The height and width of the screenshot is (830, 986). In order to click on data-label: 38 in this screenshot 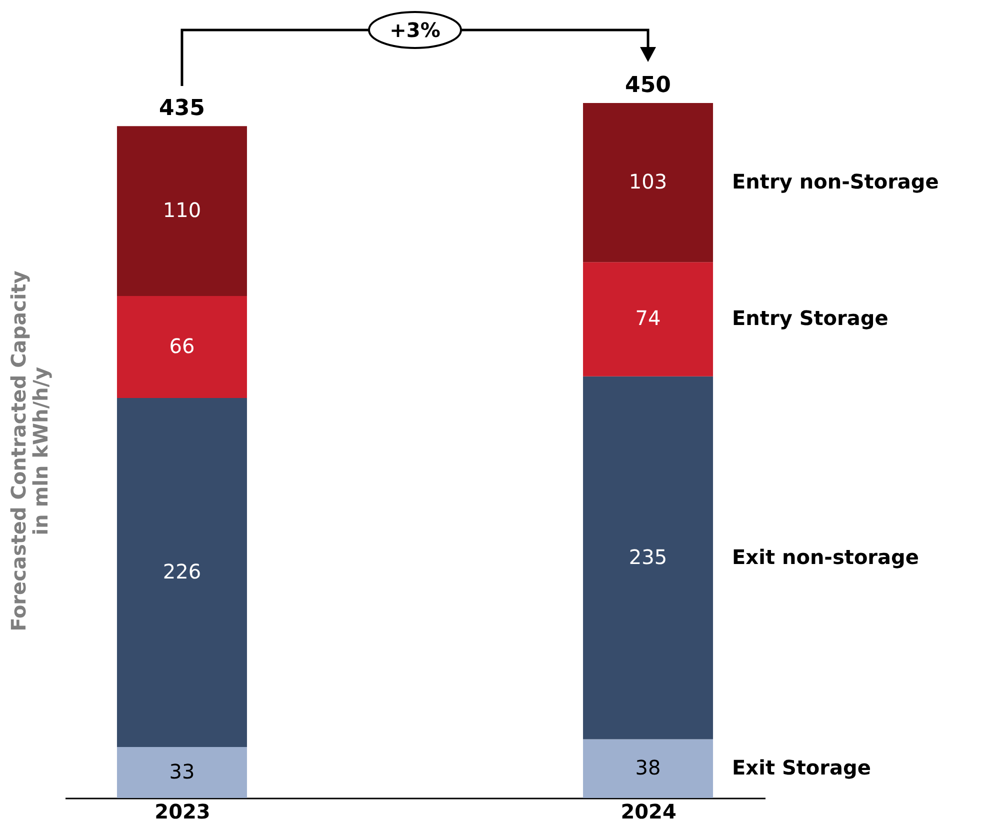, I will do `click(648, 768)`.